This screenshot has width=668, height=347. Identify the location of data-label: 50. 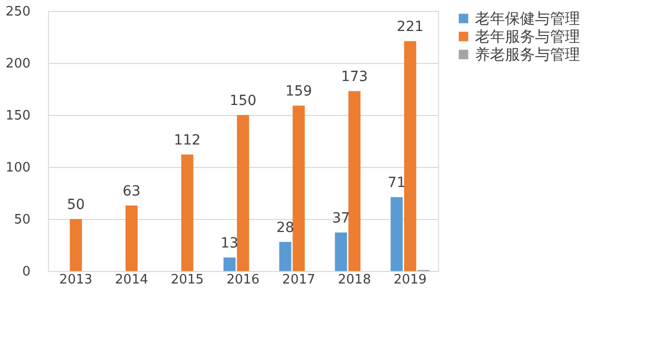
(75, 205).